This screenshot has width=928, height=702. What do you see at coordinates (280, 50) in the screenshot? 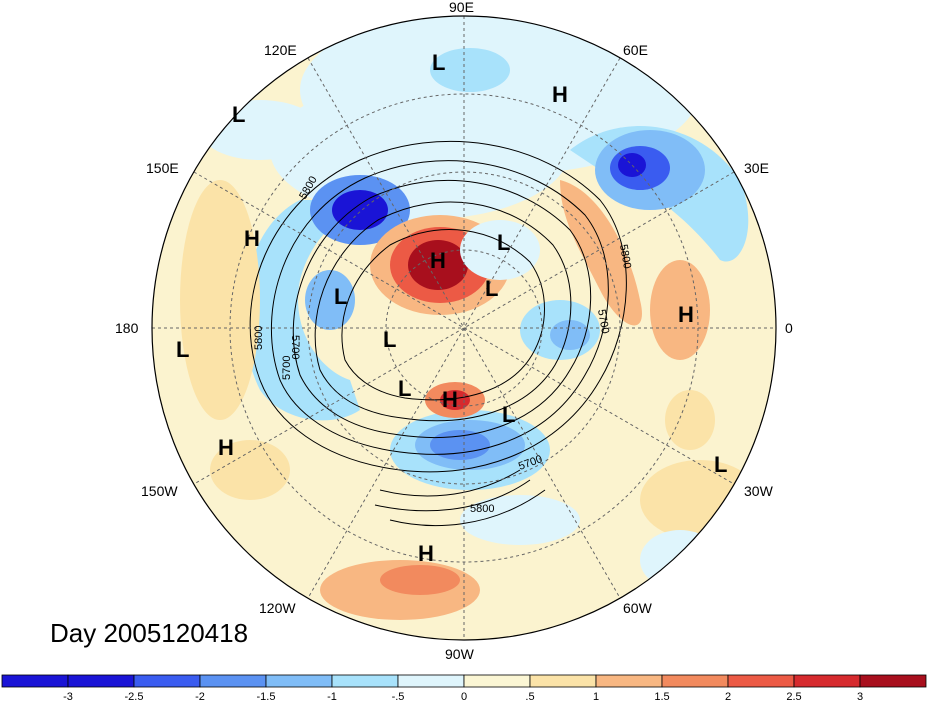
I see `lon-label-120e: 120E` at bounding box center [280, 50].